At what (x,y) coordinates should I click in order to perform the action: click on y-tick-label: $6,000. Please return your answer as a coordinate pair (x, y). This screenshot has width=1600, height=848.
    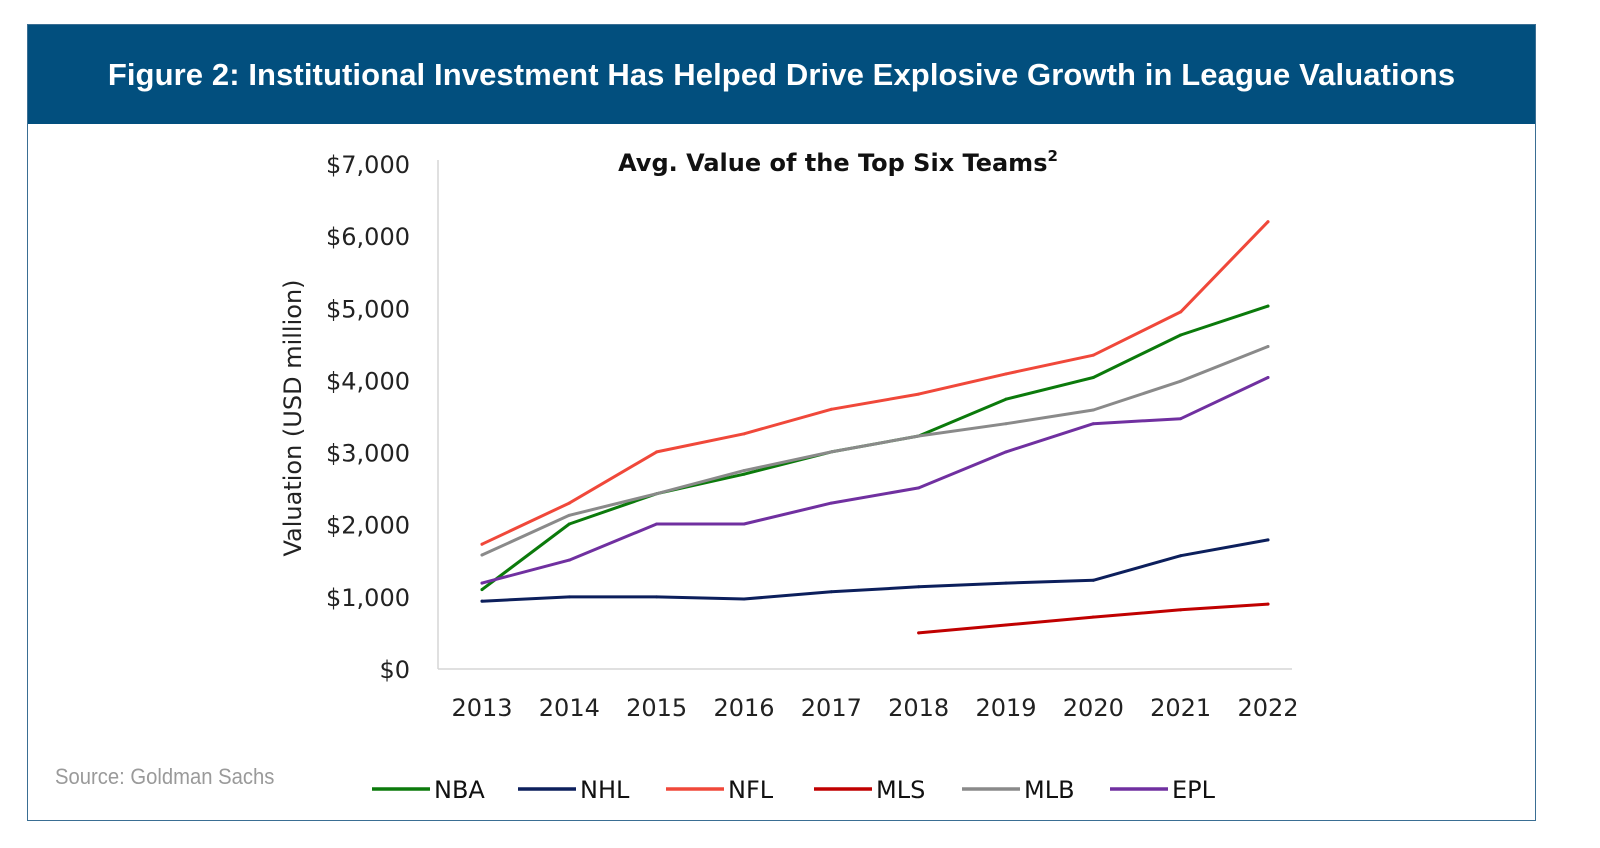
    Looking at the image, I should click on (368, 237).